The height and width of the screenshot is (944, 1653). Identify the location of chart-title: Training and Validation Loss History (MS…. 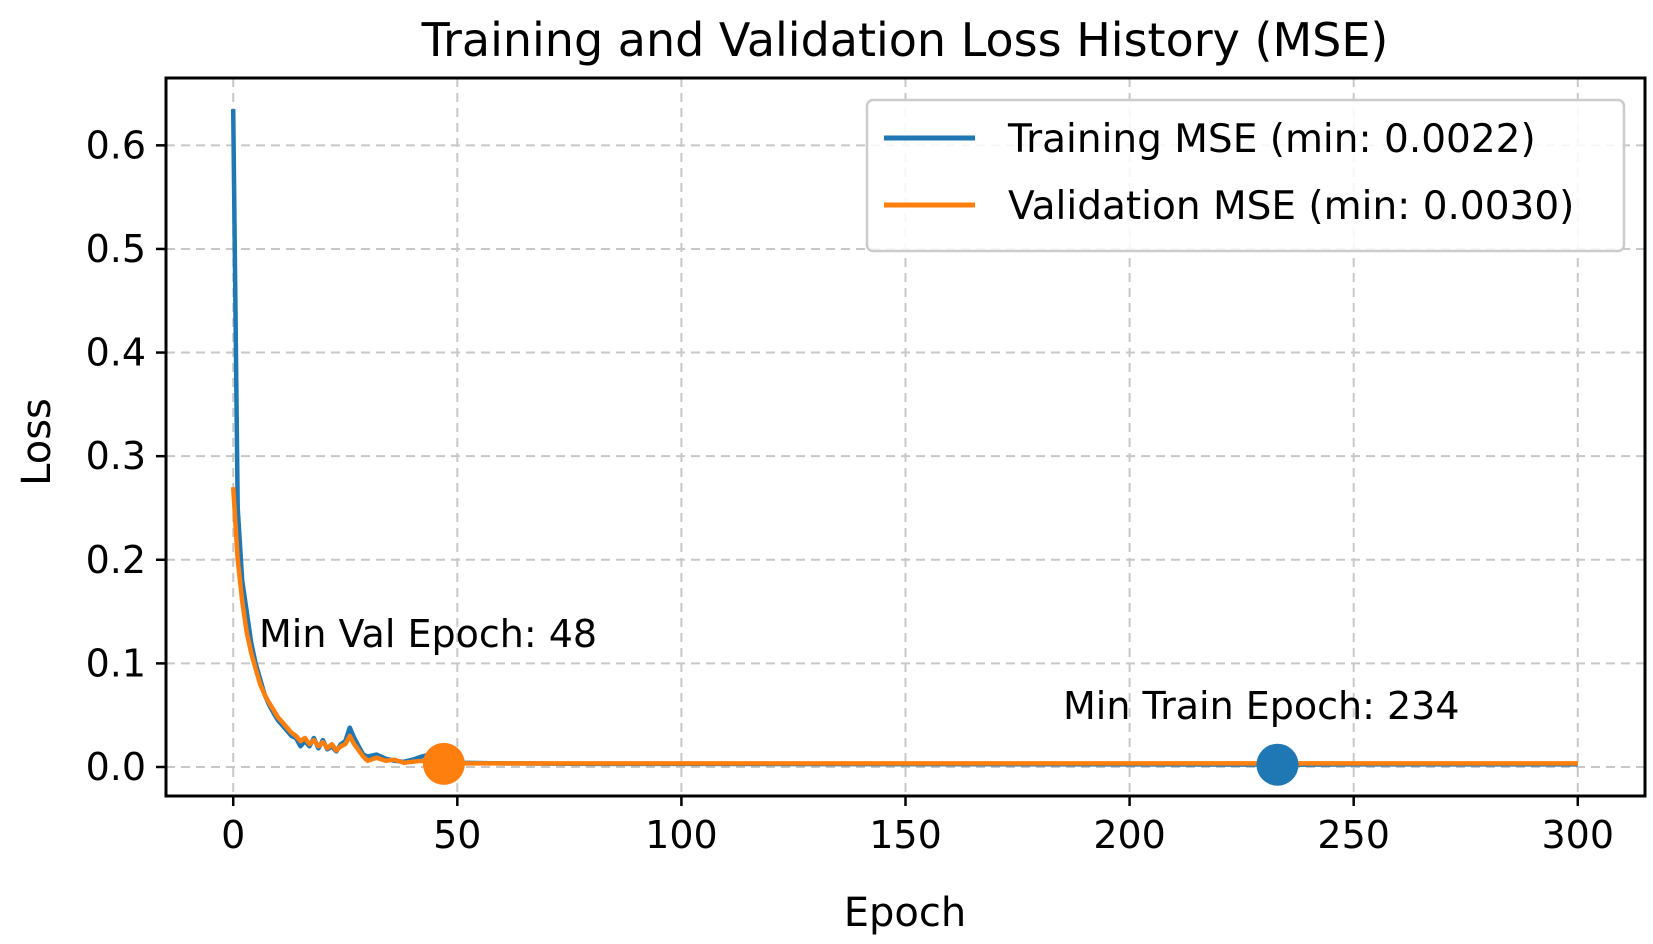
(905, 40).